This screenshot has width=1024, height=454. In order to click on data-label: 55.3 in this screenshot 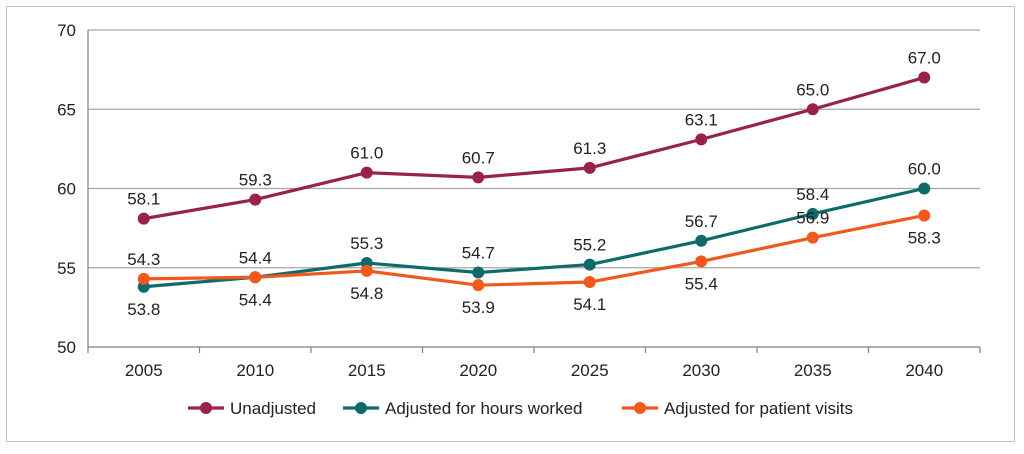, I will do `click(366, 243)`.